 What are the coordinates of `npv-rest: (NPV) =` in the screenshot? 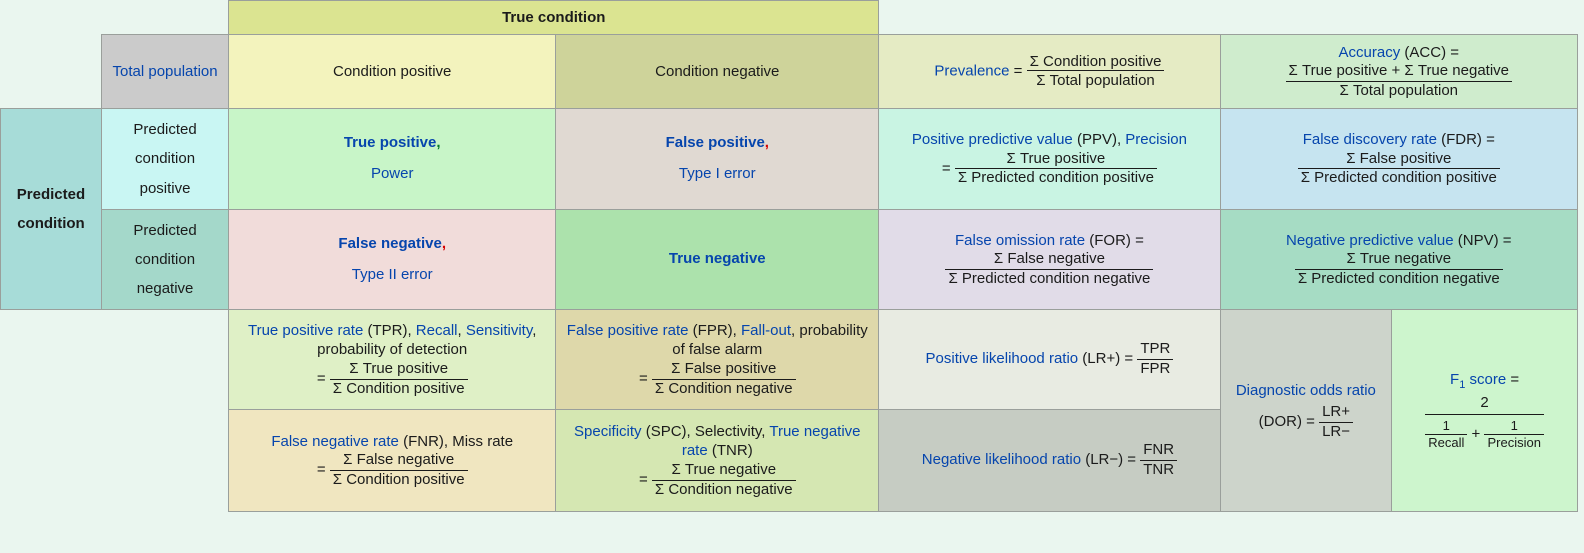 It's located at (1482, 240).